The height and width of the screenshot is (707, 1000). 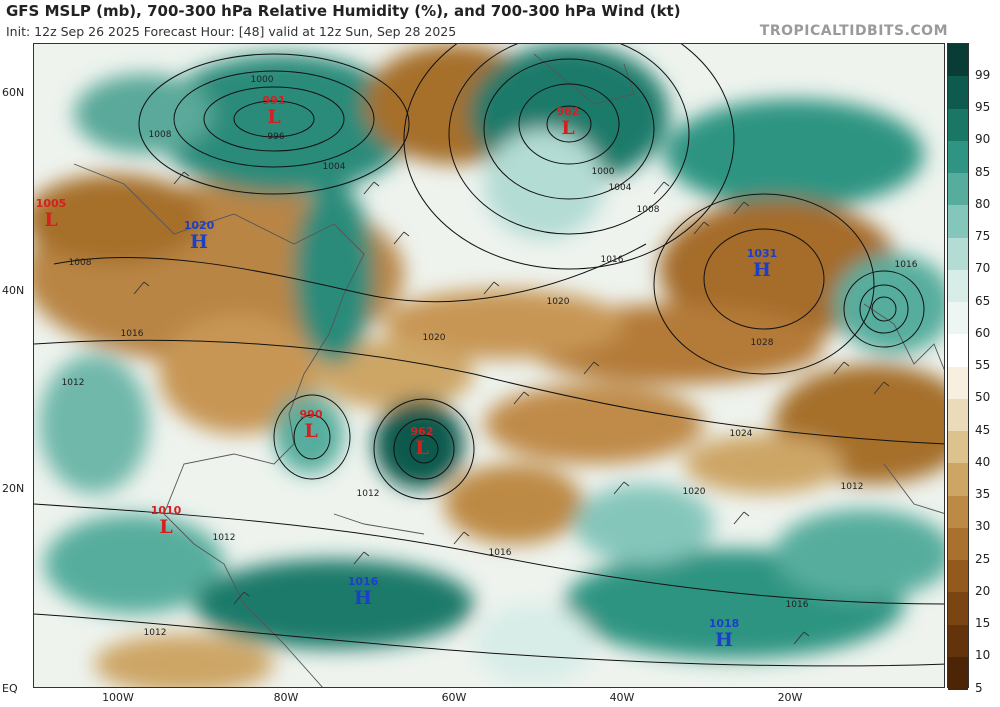 I want to click on pressure-value: 1010, so click(x=166, y=510).